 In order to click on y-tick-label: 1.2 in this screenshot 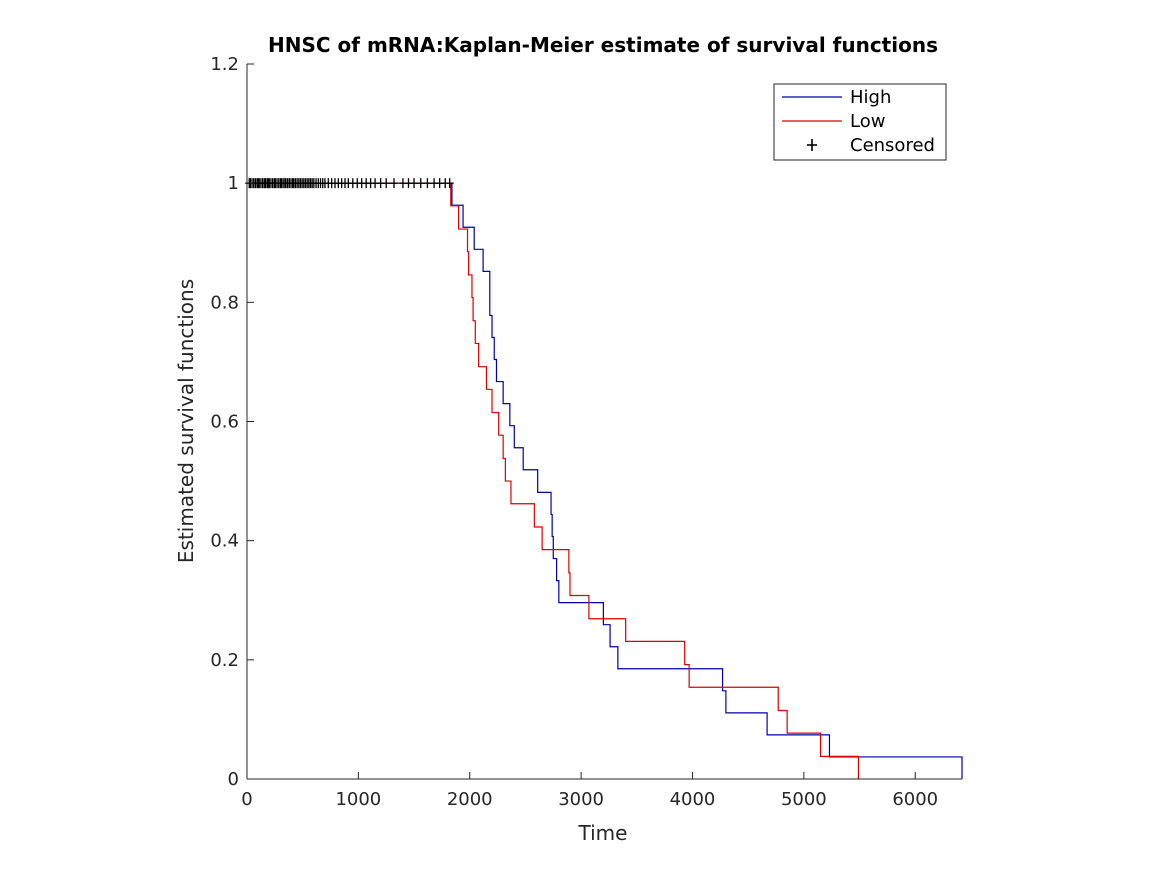, I will do `click(224, 64)`.